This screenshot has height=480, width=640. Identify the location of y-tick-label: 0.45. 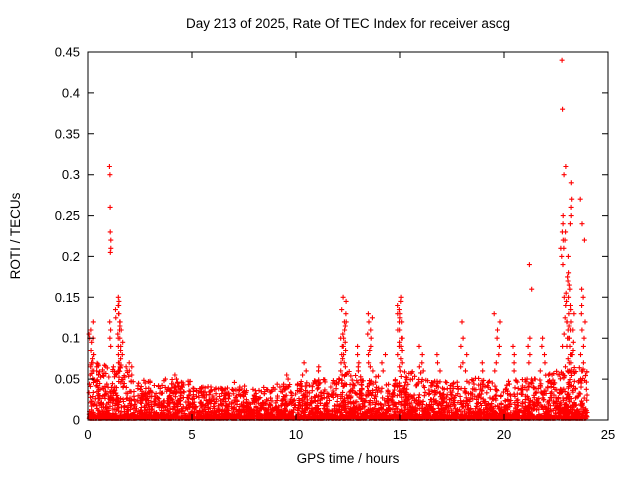
(67, 52).